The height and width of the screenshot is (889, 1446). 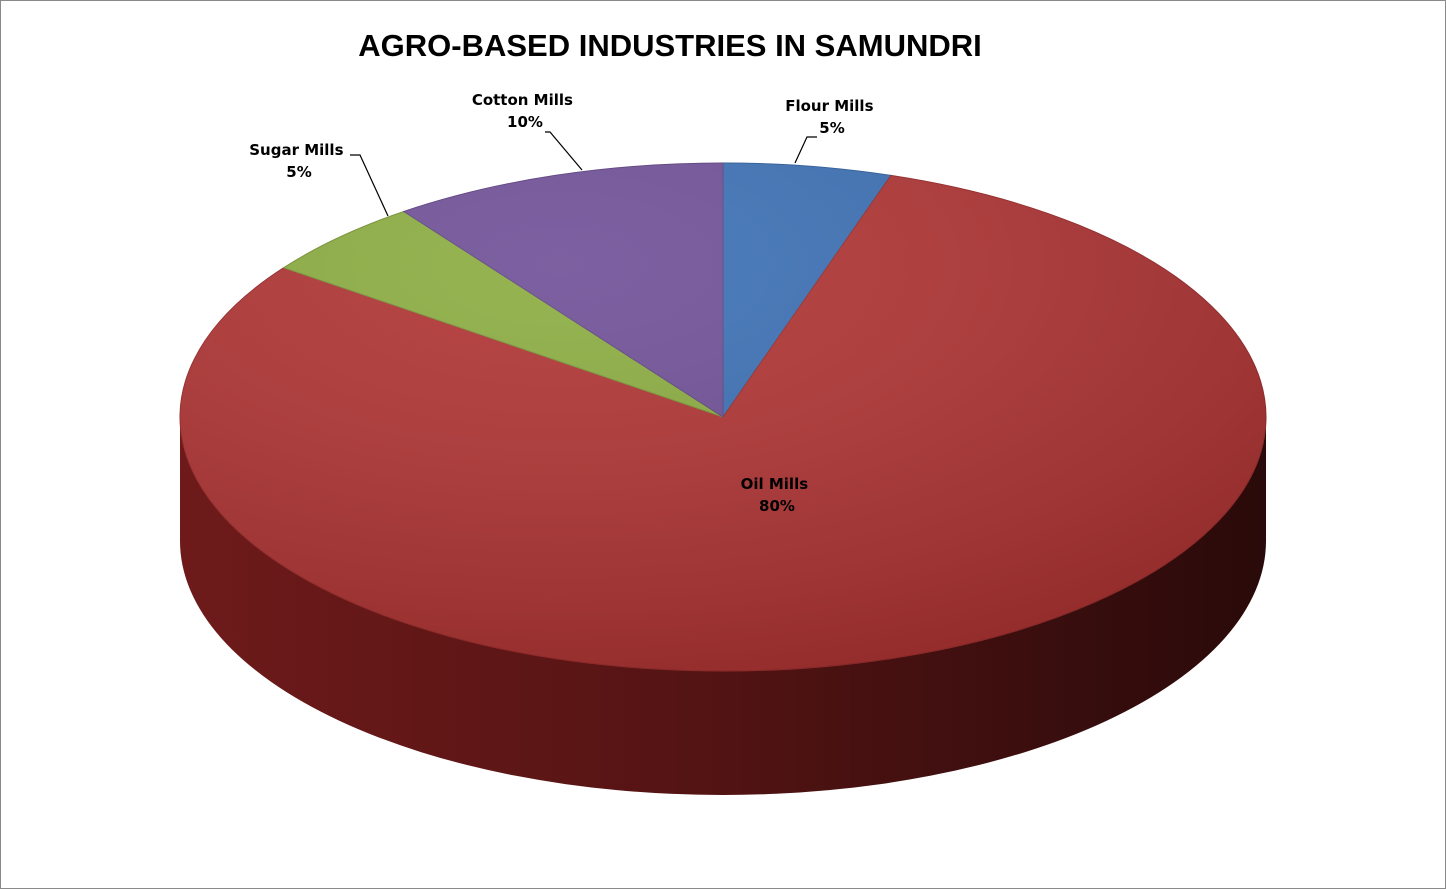 What do you see at coordinates (775, 484) in the screenshot?
I see `slice-name-oil-mills: Oil Mills` at bounding box center [775, 484].